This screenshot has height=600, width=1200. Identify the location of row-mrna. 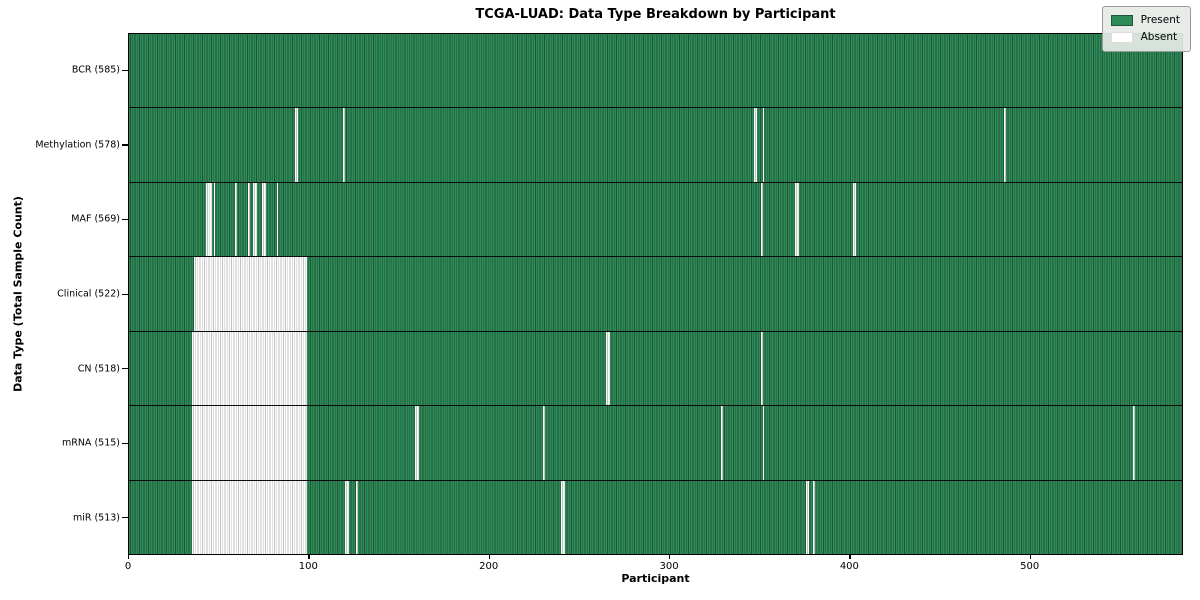
(655, 442).